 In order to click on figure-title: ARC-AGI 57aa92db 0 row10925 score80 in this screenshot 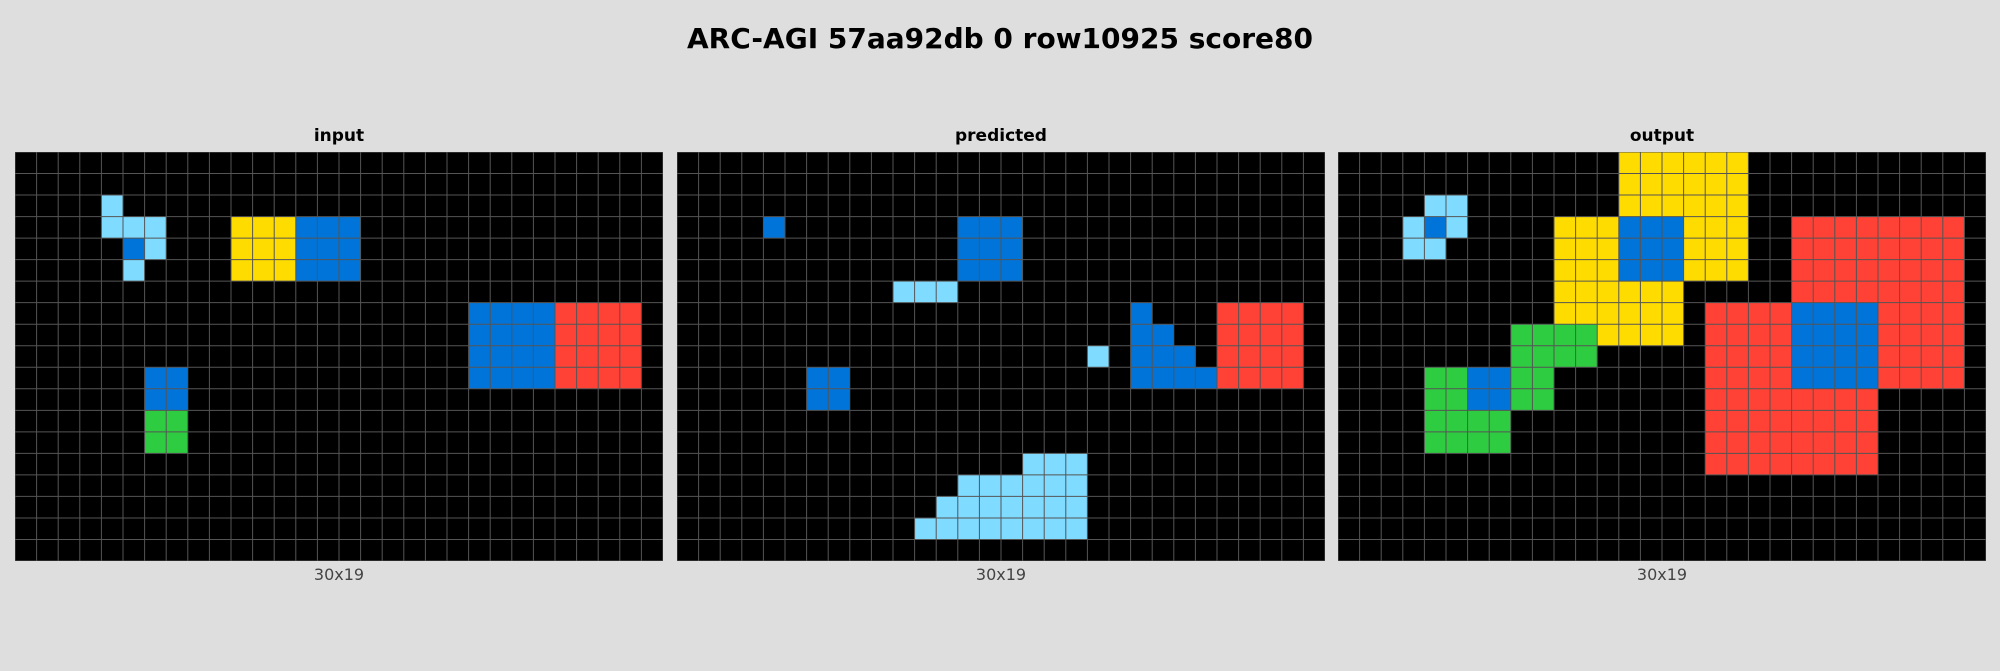, I will do `click(1000, 38)`.